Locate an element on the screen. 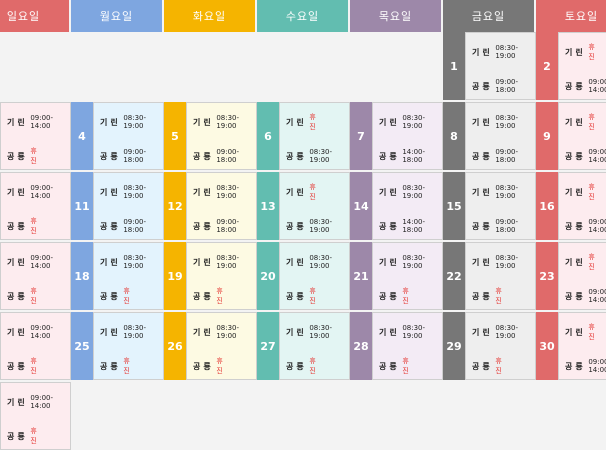 This screenshot has height=450, width=606. day-cell: 6 기린 휴 진 공룡 08:30-19:00 is located at coordinates (303, 136).